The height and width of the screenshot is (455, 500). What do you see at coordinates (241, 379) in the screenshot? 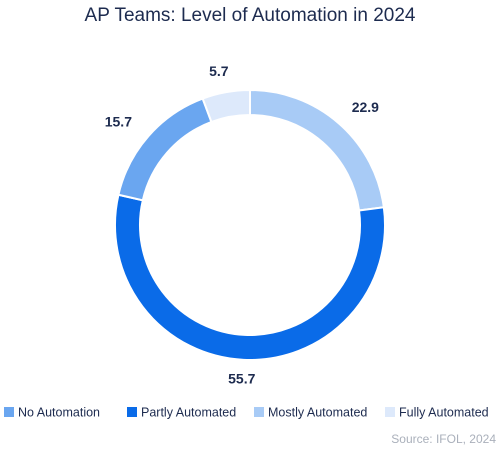
I see `data-label: 55.7` at bounding box center [241, 379].